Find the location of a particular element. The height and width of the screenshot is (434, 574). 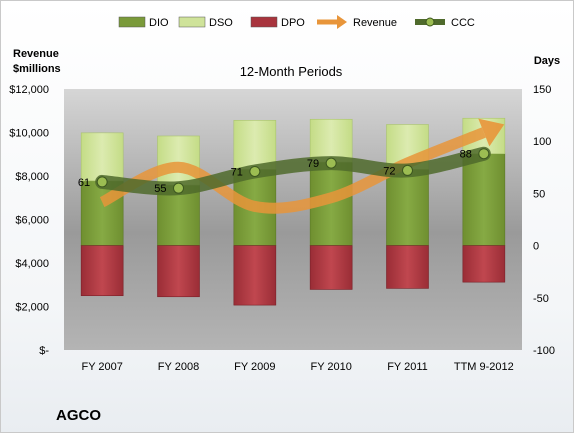

ccc-series: 61 55 71 79 72 88 is located at coordinates (284, 171).